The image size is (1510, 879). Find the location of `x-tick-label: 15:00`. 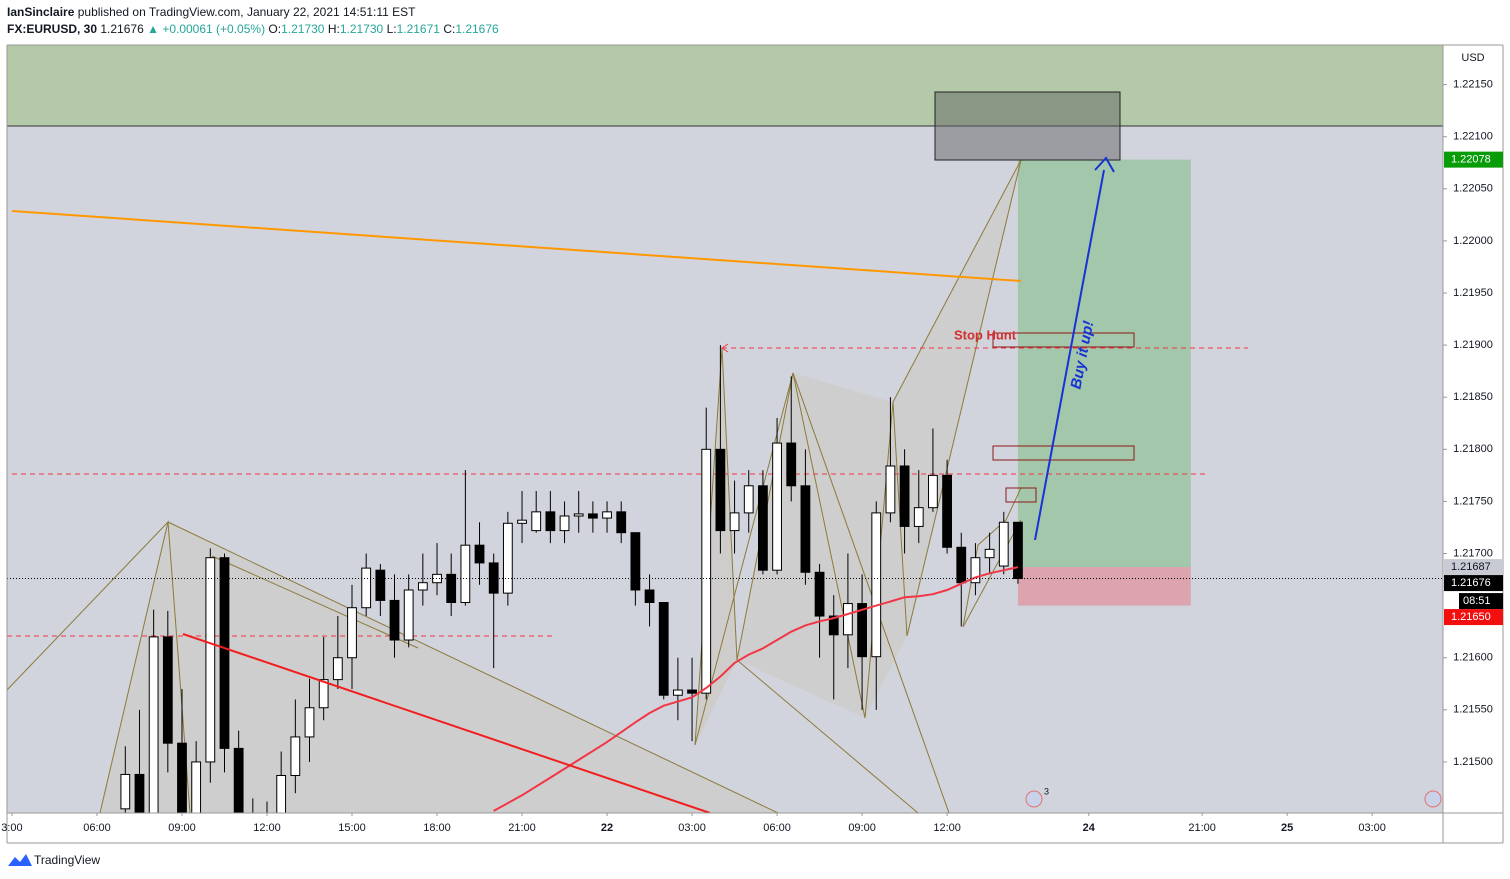

x-tick-label: 15:00 is located at coordinates (352, 828).